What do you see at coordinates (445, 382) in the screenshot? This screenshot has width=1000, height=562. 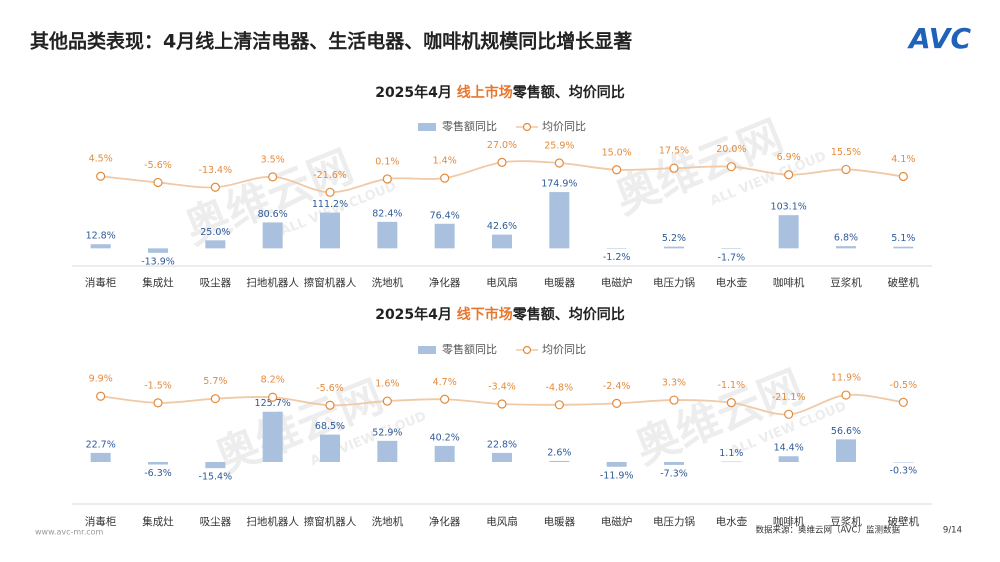 I see `line-label: 4.7%` at bounding box center [445, 382].